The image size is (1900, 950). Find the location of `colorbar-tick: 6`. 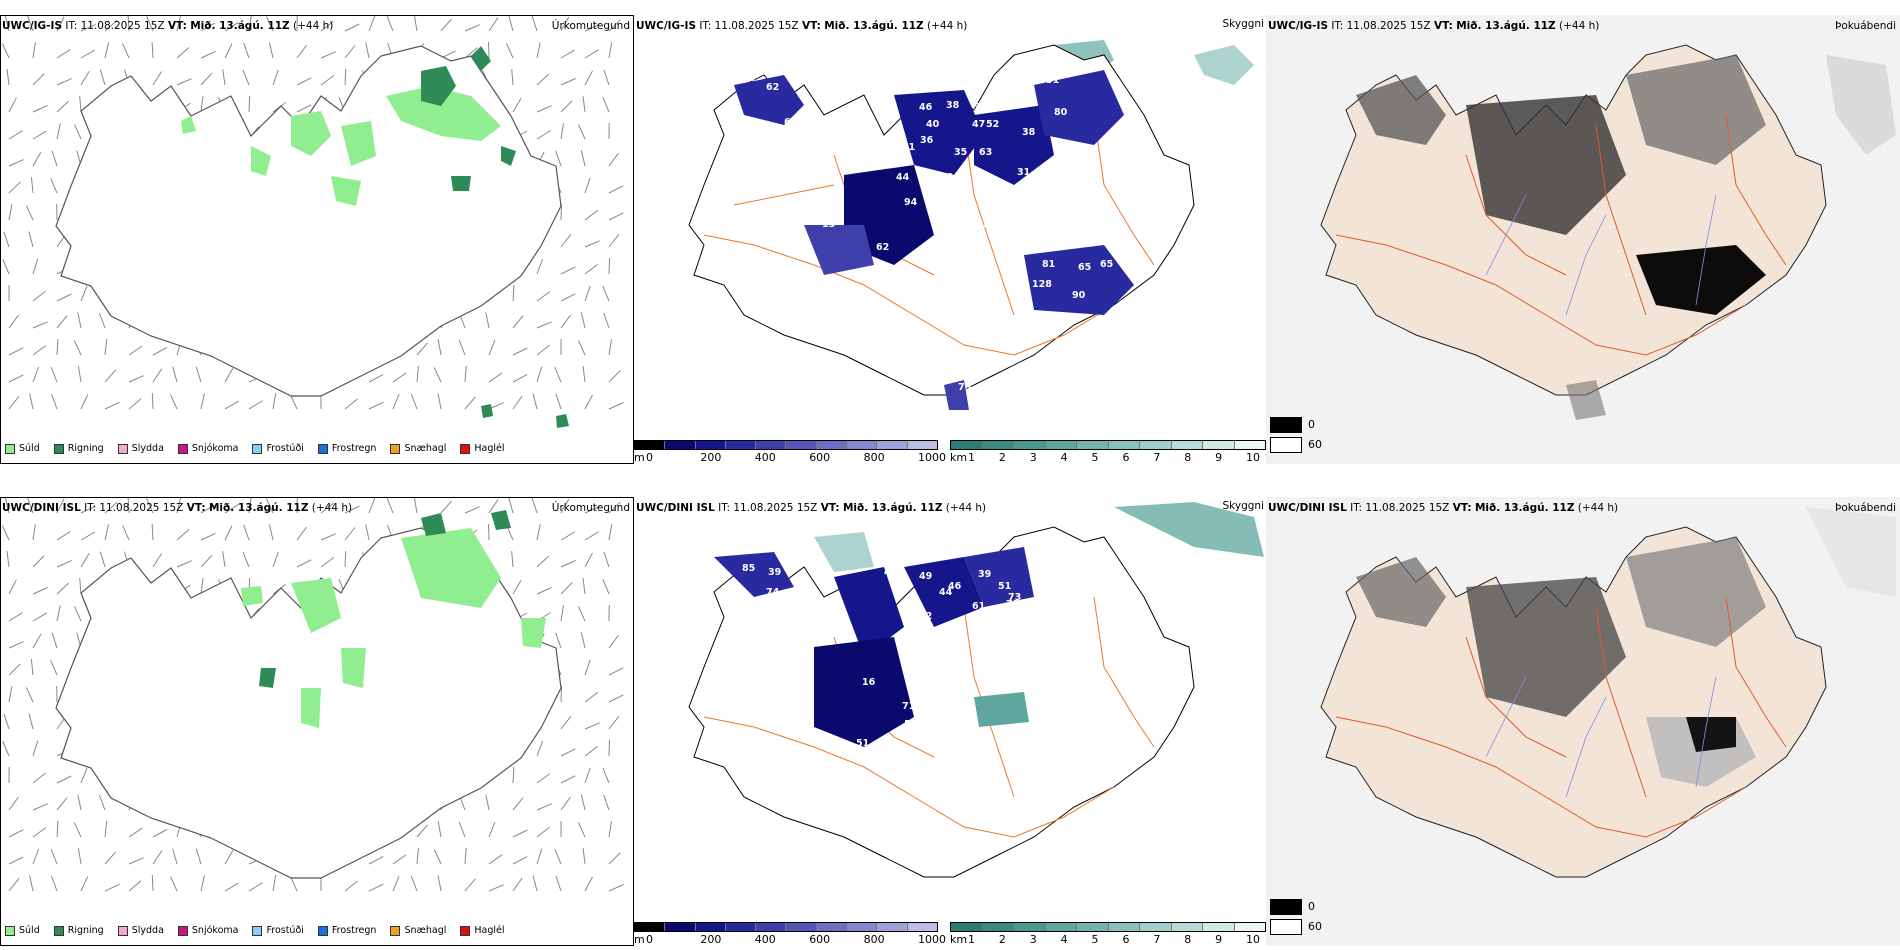

colorbar-tick: 6 is located at coordinates (1126, 939).